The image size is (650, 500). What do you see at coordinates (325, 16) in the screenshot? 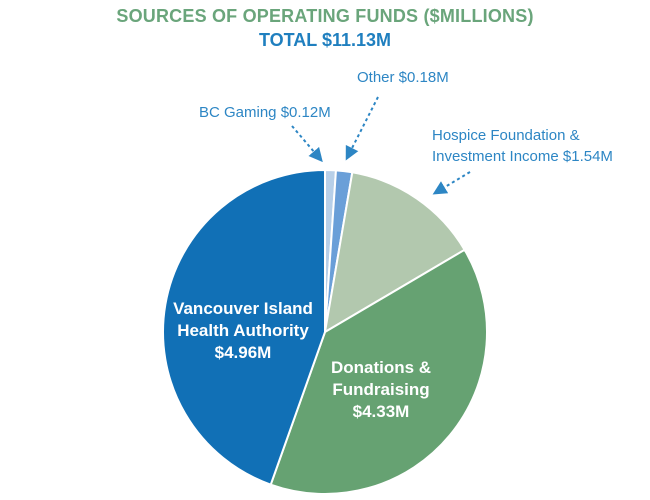
I see `chart-title: SOURCES OF OPERATING FUNDS ($MILLIONS)` at bounding box center [325, 16].